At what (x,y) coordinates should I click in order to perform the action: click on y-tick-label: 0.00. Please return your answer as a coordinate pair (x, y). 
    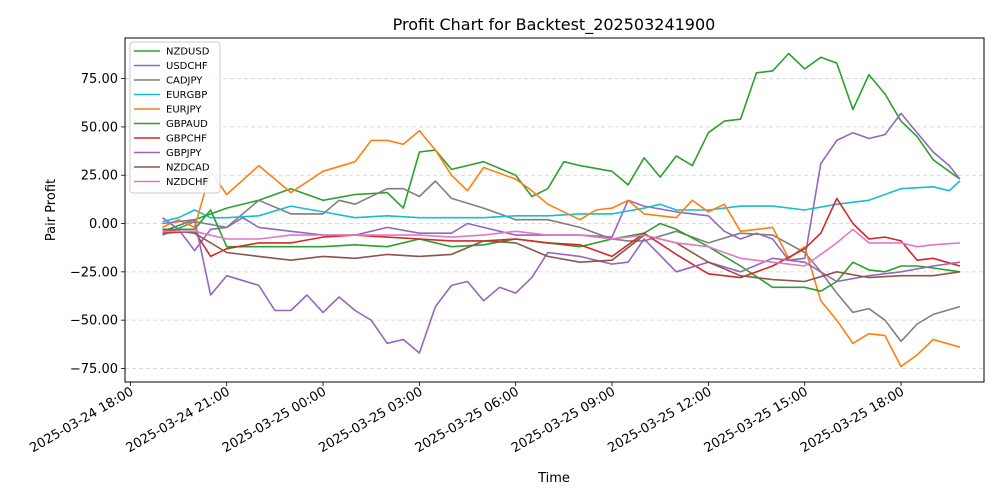
    Looking at the image, I should click on (103, 224).